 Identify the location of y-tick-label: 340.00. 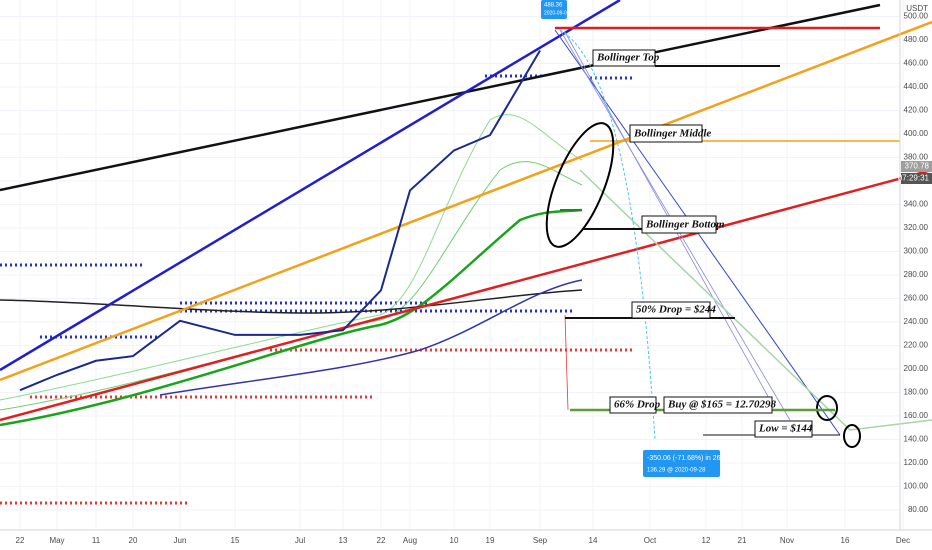
(916, 204).